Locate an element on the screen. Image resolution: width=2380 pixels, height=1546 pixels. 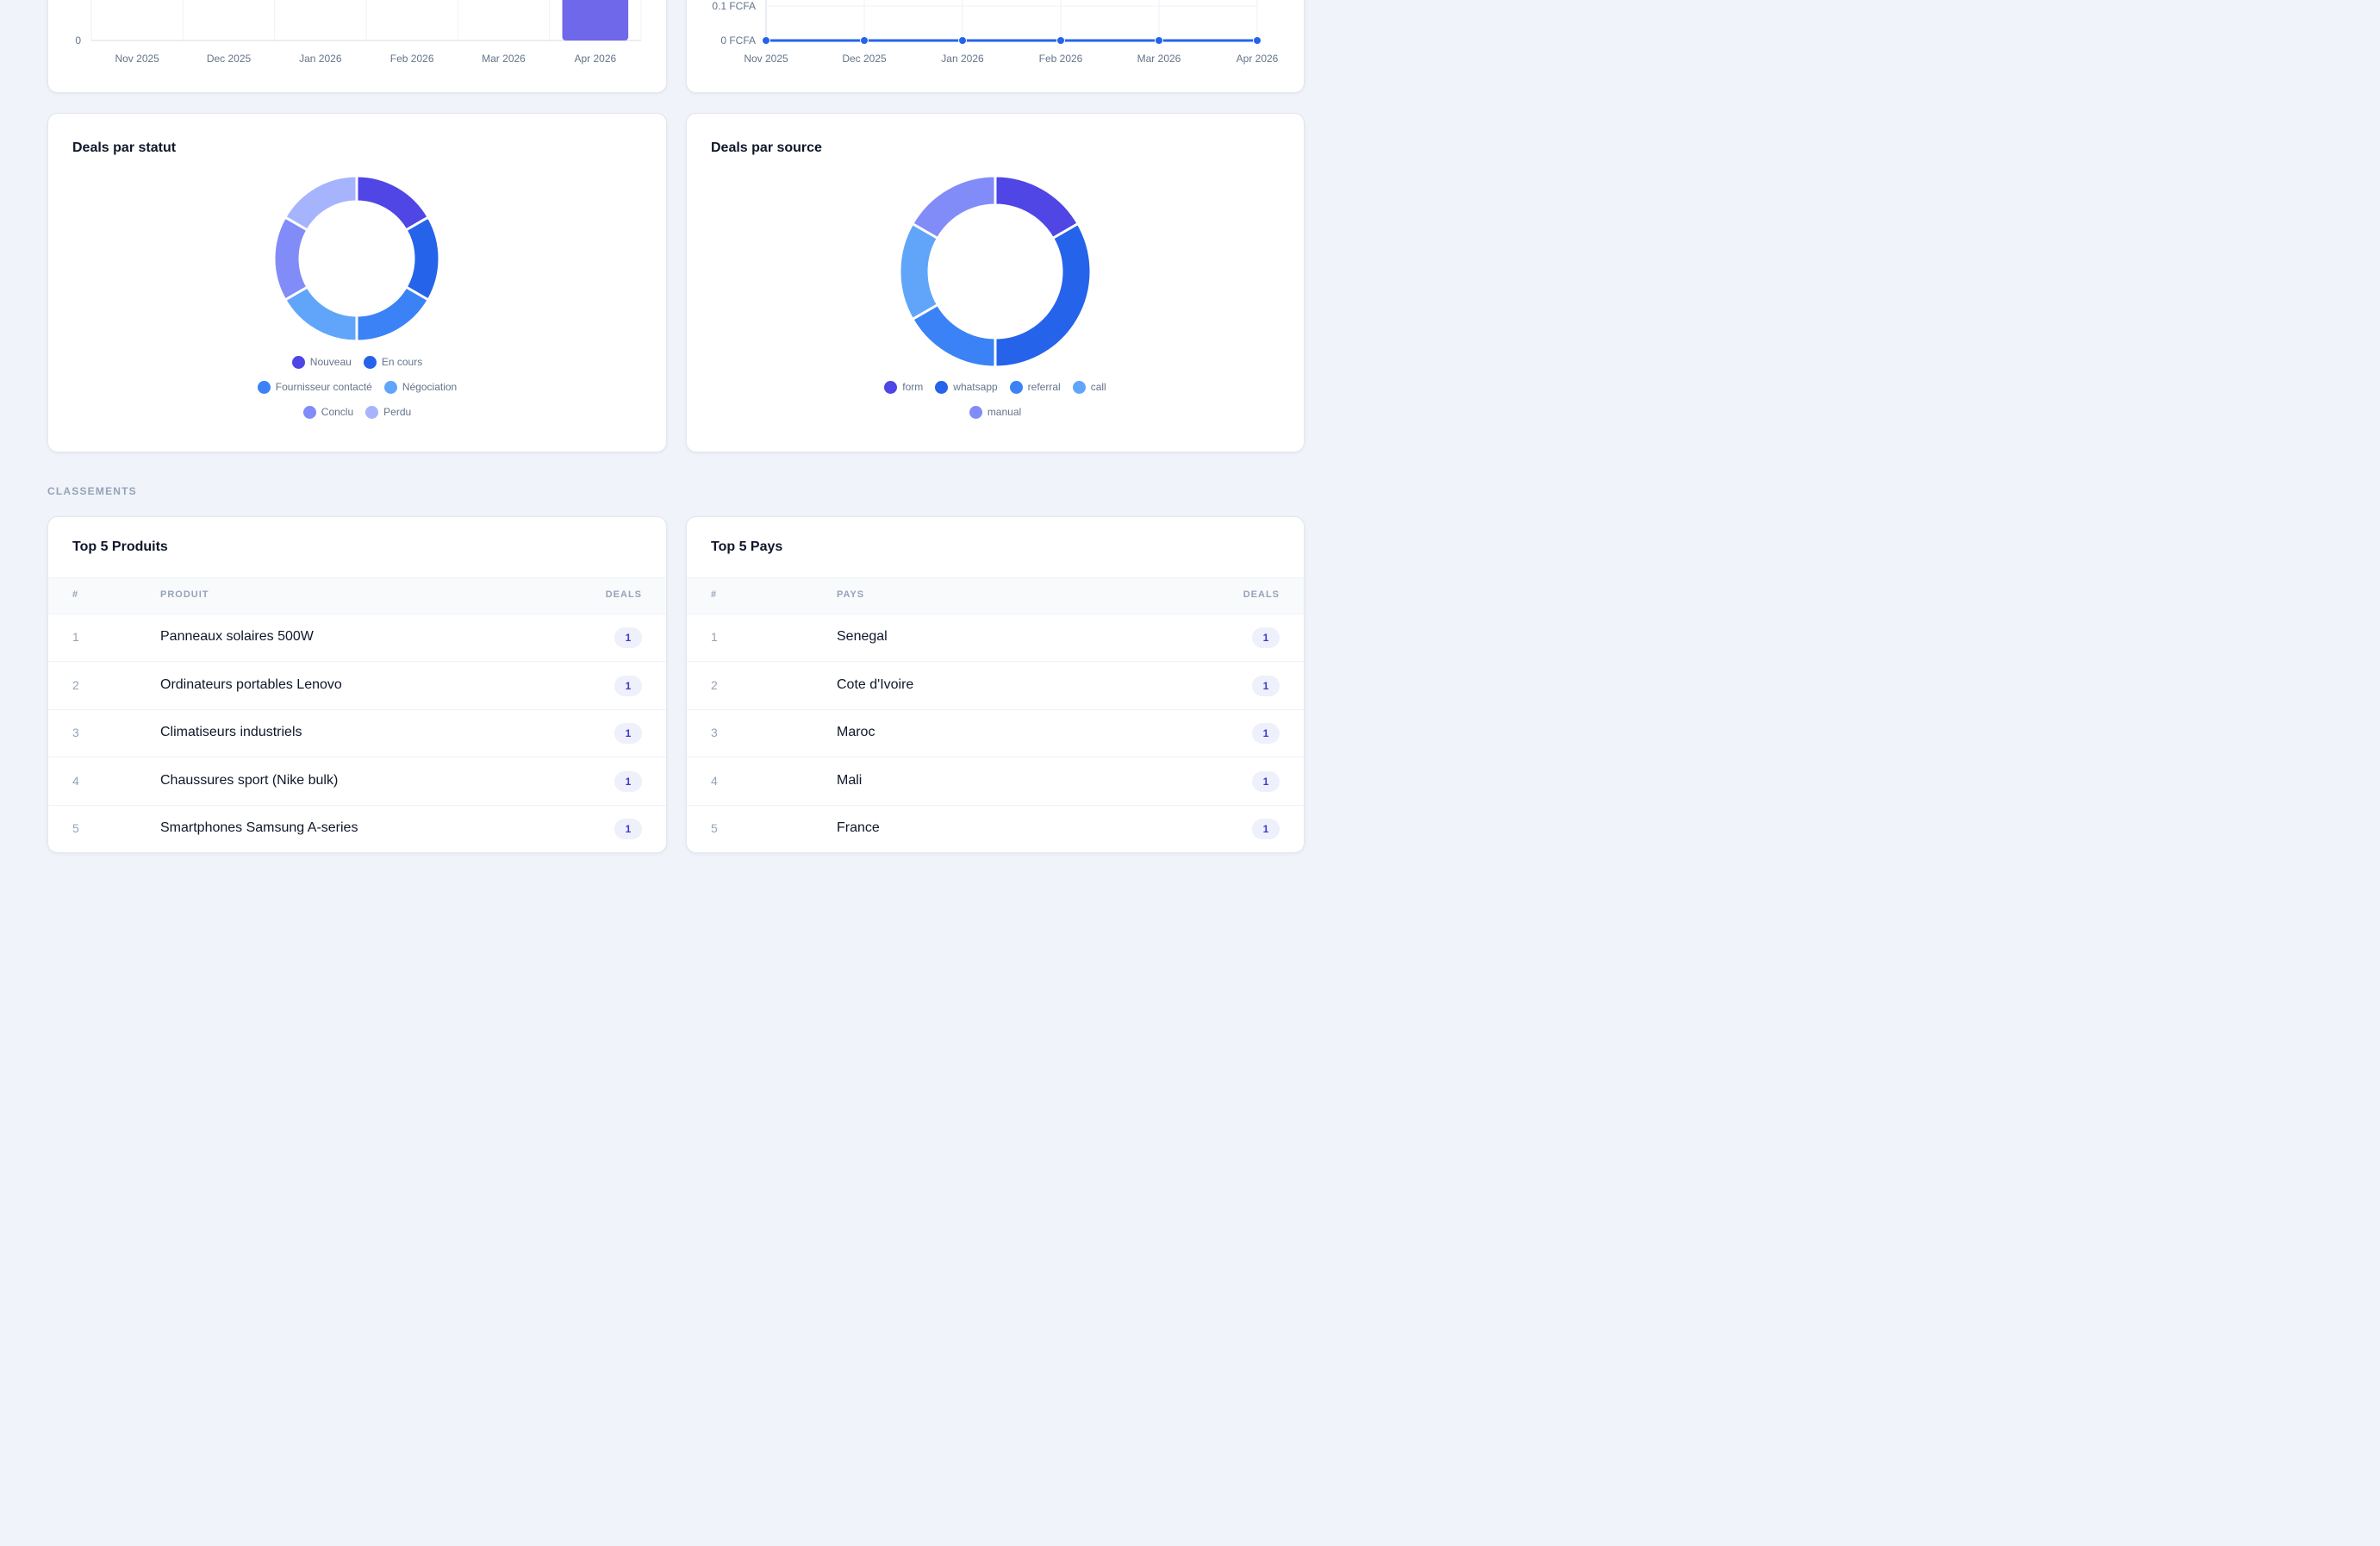
table-row: 2 Ordinateurs portables Lenovo 1 is located at coordinates (357, 686).